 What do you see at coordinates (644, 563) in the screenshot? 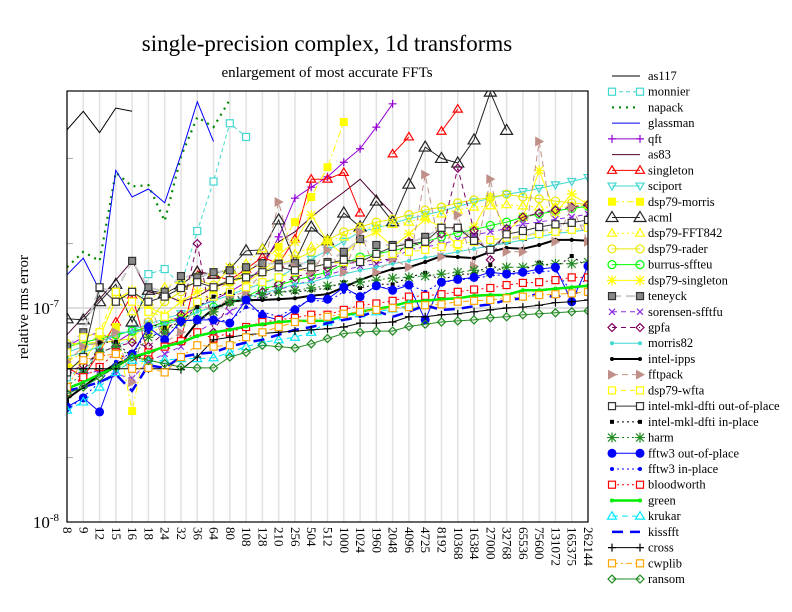
I see `legend-item-cwplib: cwplib` at bounding box center [644, 563].